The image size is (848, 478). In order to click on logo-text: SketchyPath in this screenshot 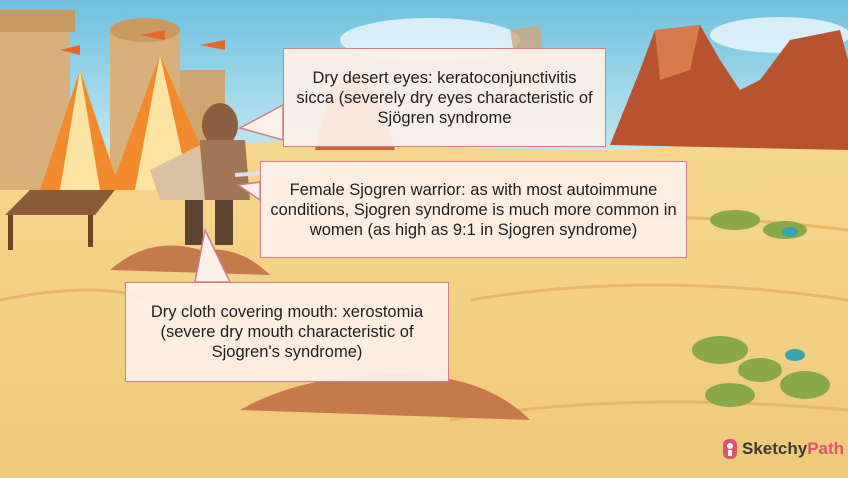, I will do `click(793, 449)`.